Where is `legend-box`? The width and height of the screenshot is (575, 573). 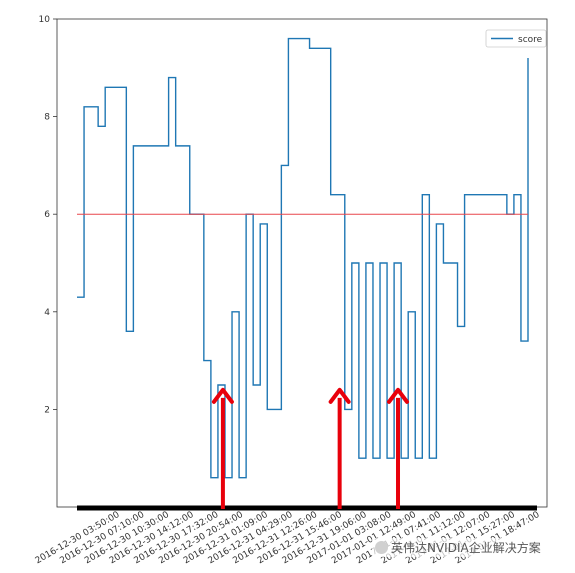
legend-box is located at coordinates (516, 38).